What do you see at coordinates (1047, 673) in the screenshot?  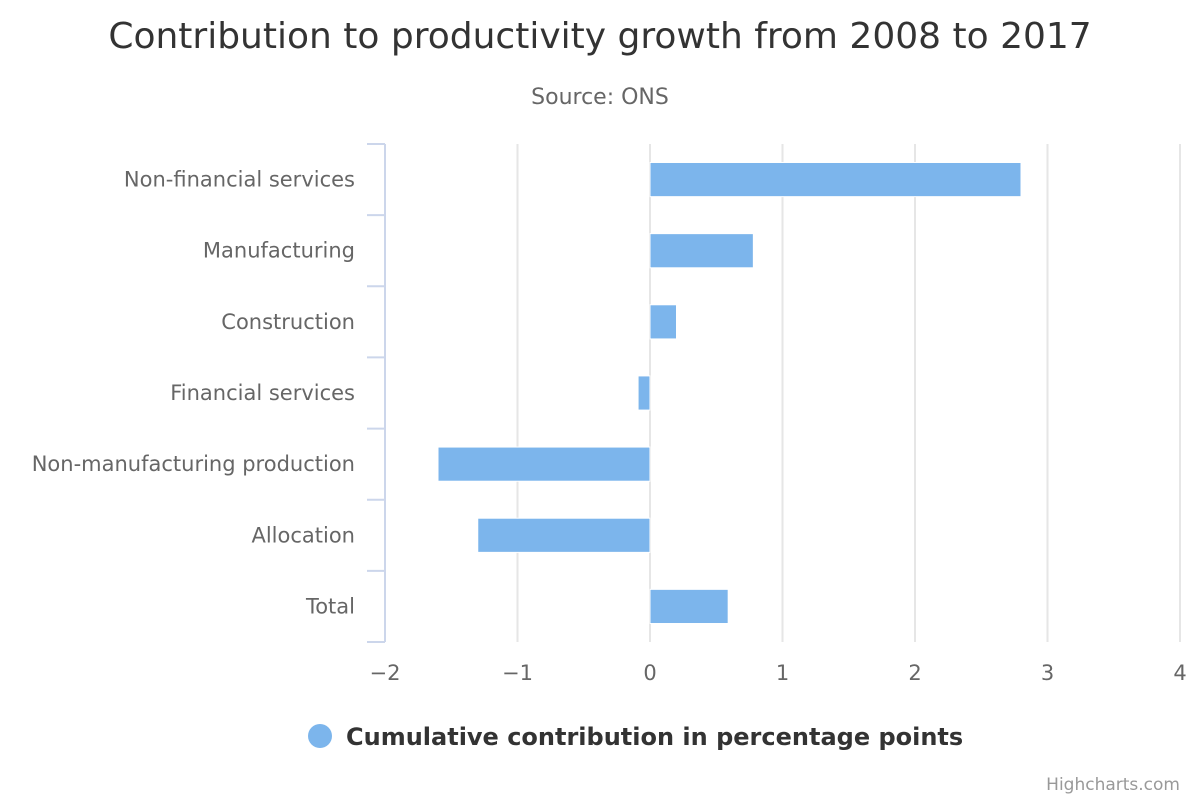 I see `tick-label: 3` at bounding box center [1047, 673].